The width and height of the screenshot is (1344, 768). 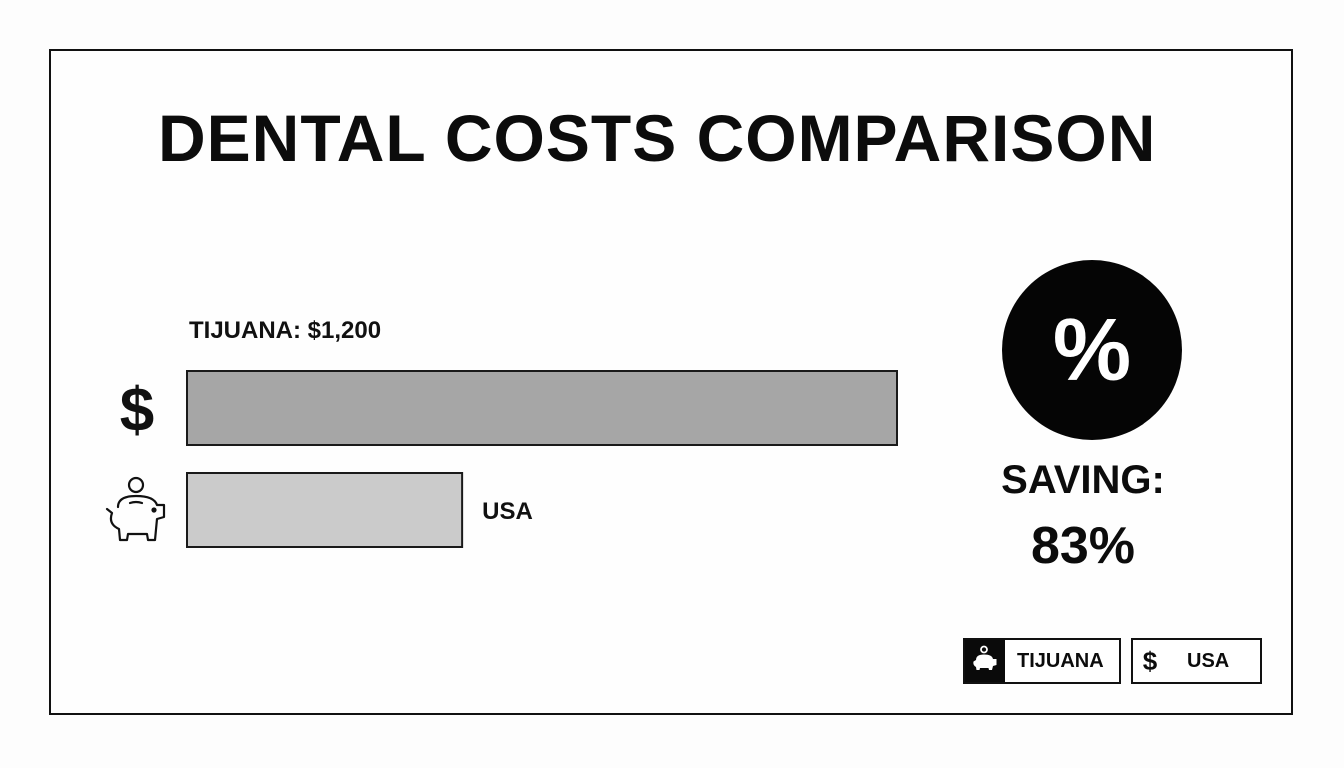 What do you see at coordinates (285, 330) in the screenshot?
I see `bar-label-tijuana: TIJUANA: $1,200` at bounding box center [285, 330].